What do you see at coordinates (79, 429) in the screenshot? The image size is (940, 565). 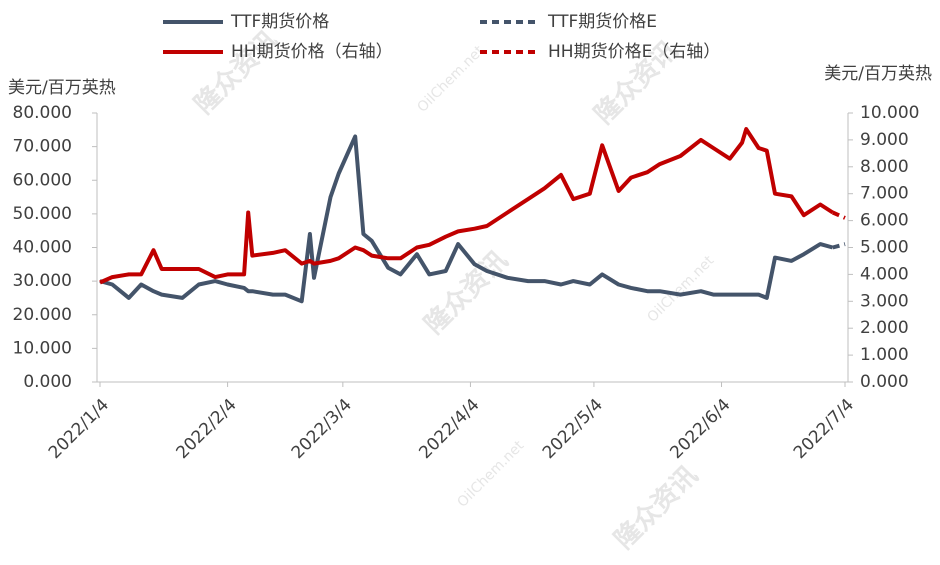 I see `x-tick-label: 2022/1/4` at bounding box center [79, 429].